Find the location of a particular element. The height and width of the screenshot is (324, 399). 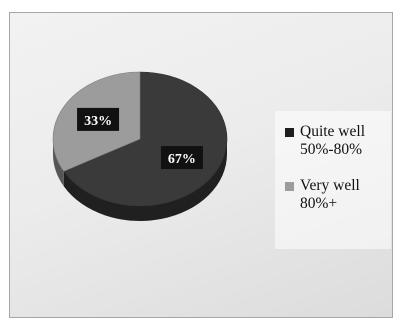

data-label-text-1: 33% is located at coordinates (98, 121).